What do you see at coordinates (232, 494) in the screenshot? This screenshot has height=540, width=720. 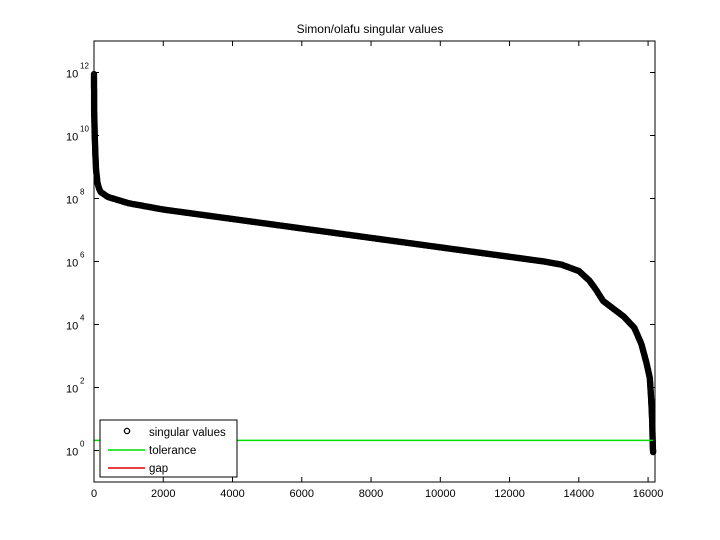 I see `x-tick-label: 4000` at bounding box center [232, 494].